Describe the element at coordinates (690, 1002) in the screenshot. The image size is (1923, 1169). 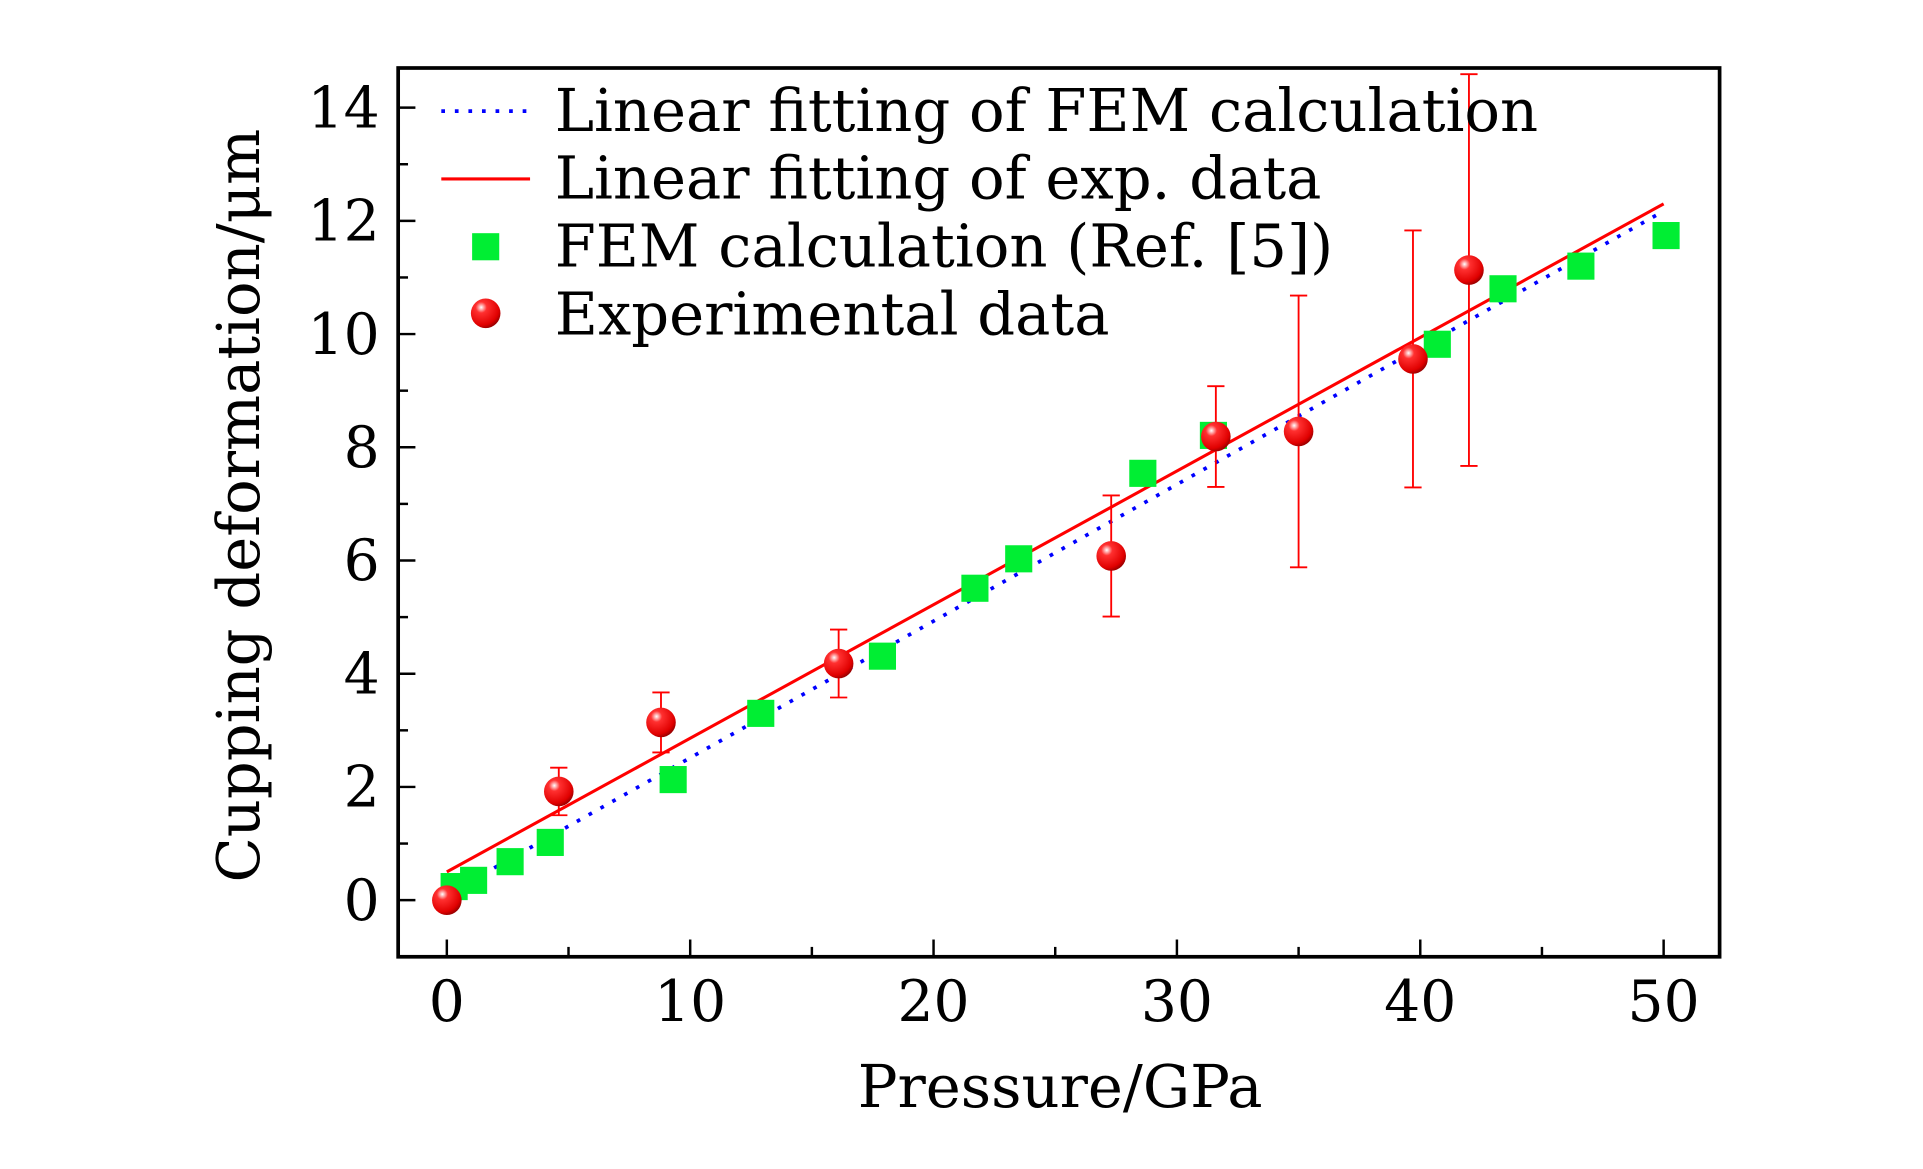
I see `x-tick-label: 10` at that location.